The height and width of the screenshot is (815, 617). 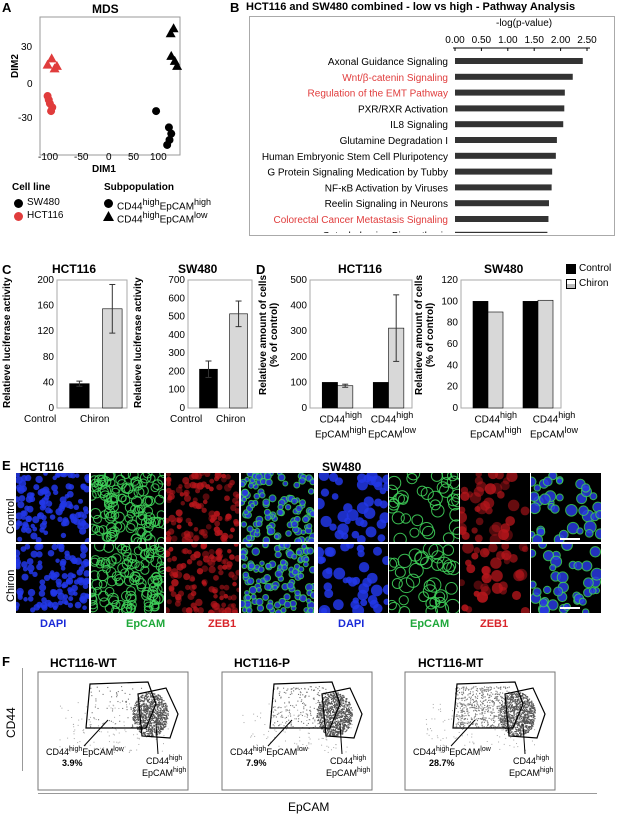 I want to click on micrograph-dapi, so click(x=52, y=578).